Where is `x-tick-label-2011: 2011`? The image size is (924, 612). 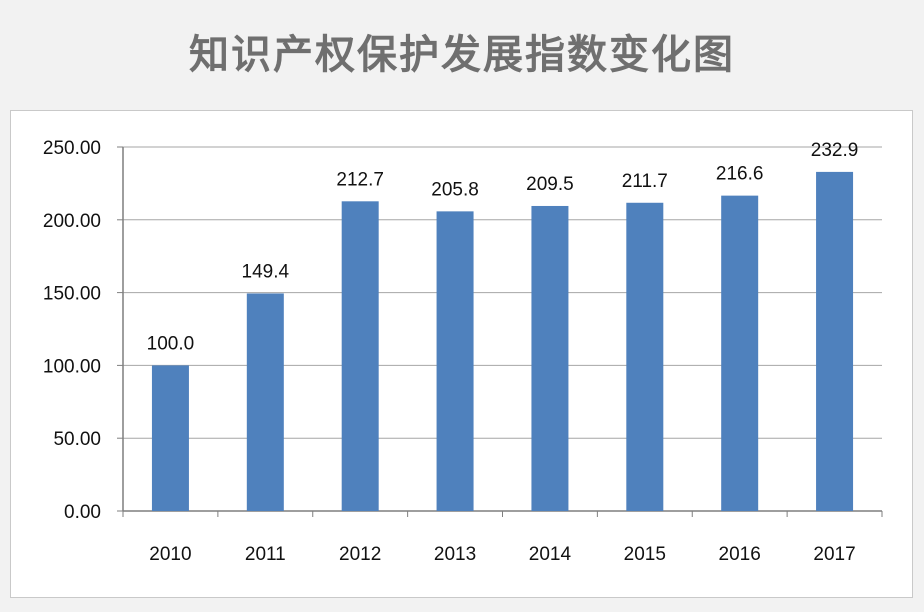
x-tick-label-2011: 2011 is located at coordinates (265, 554).